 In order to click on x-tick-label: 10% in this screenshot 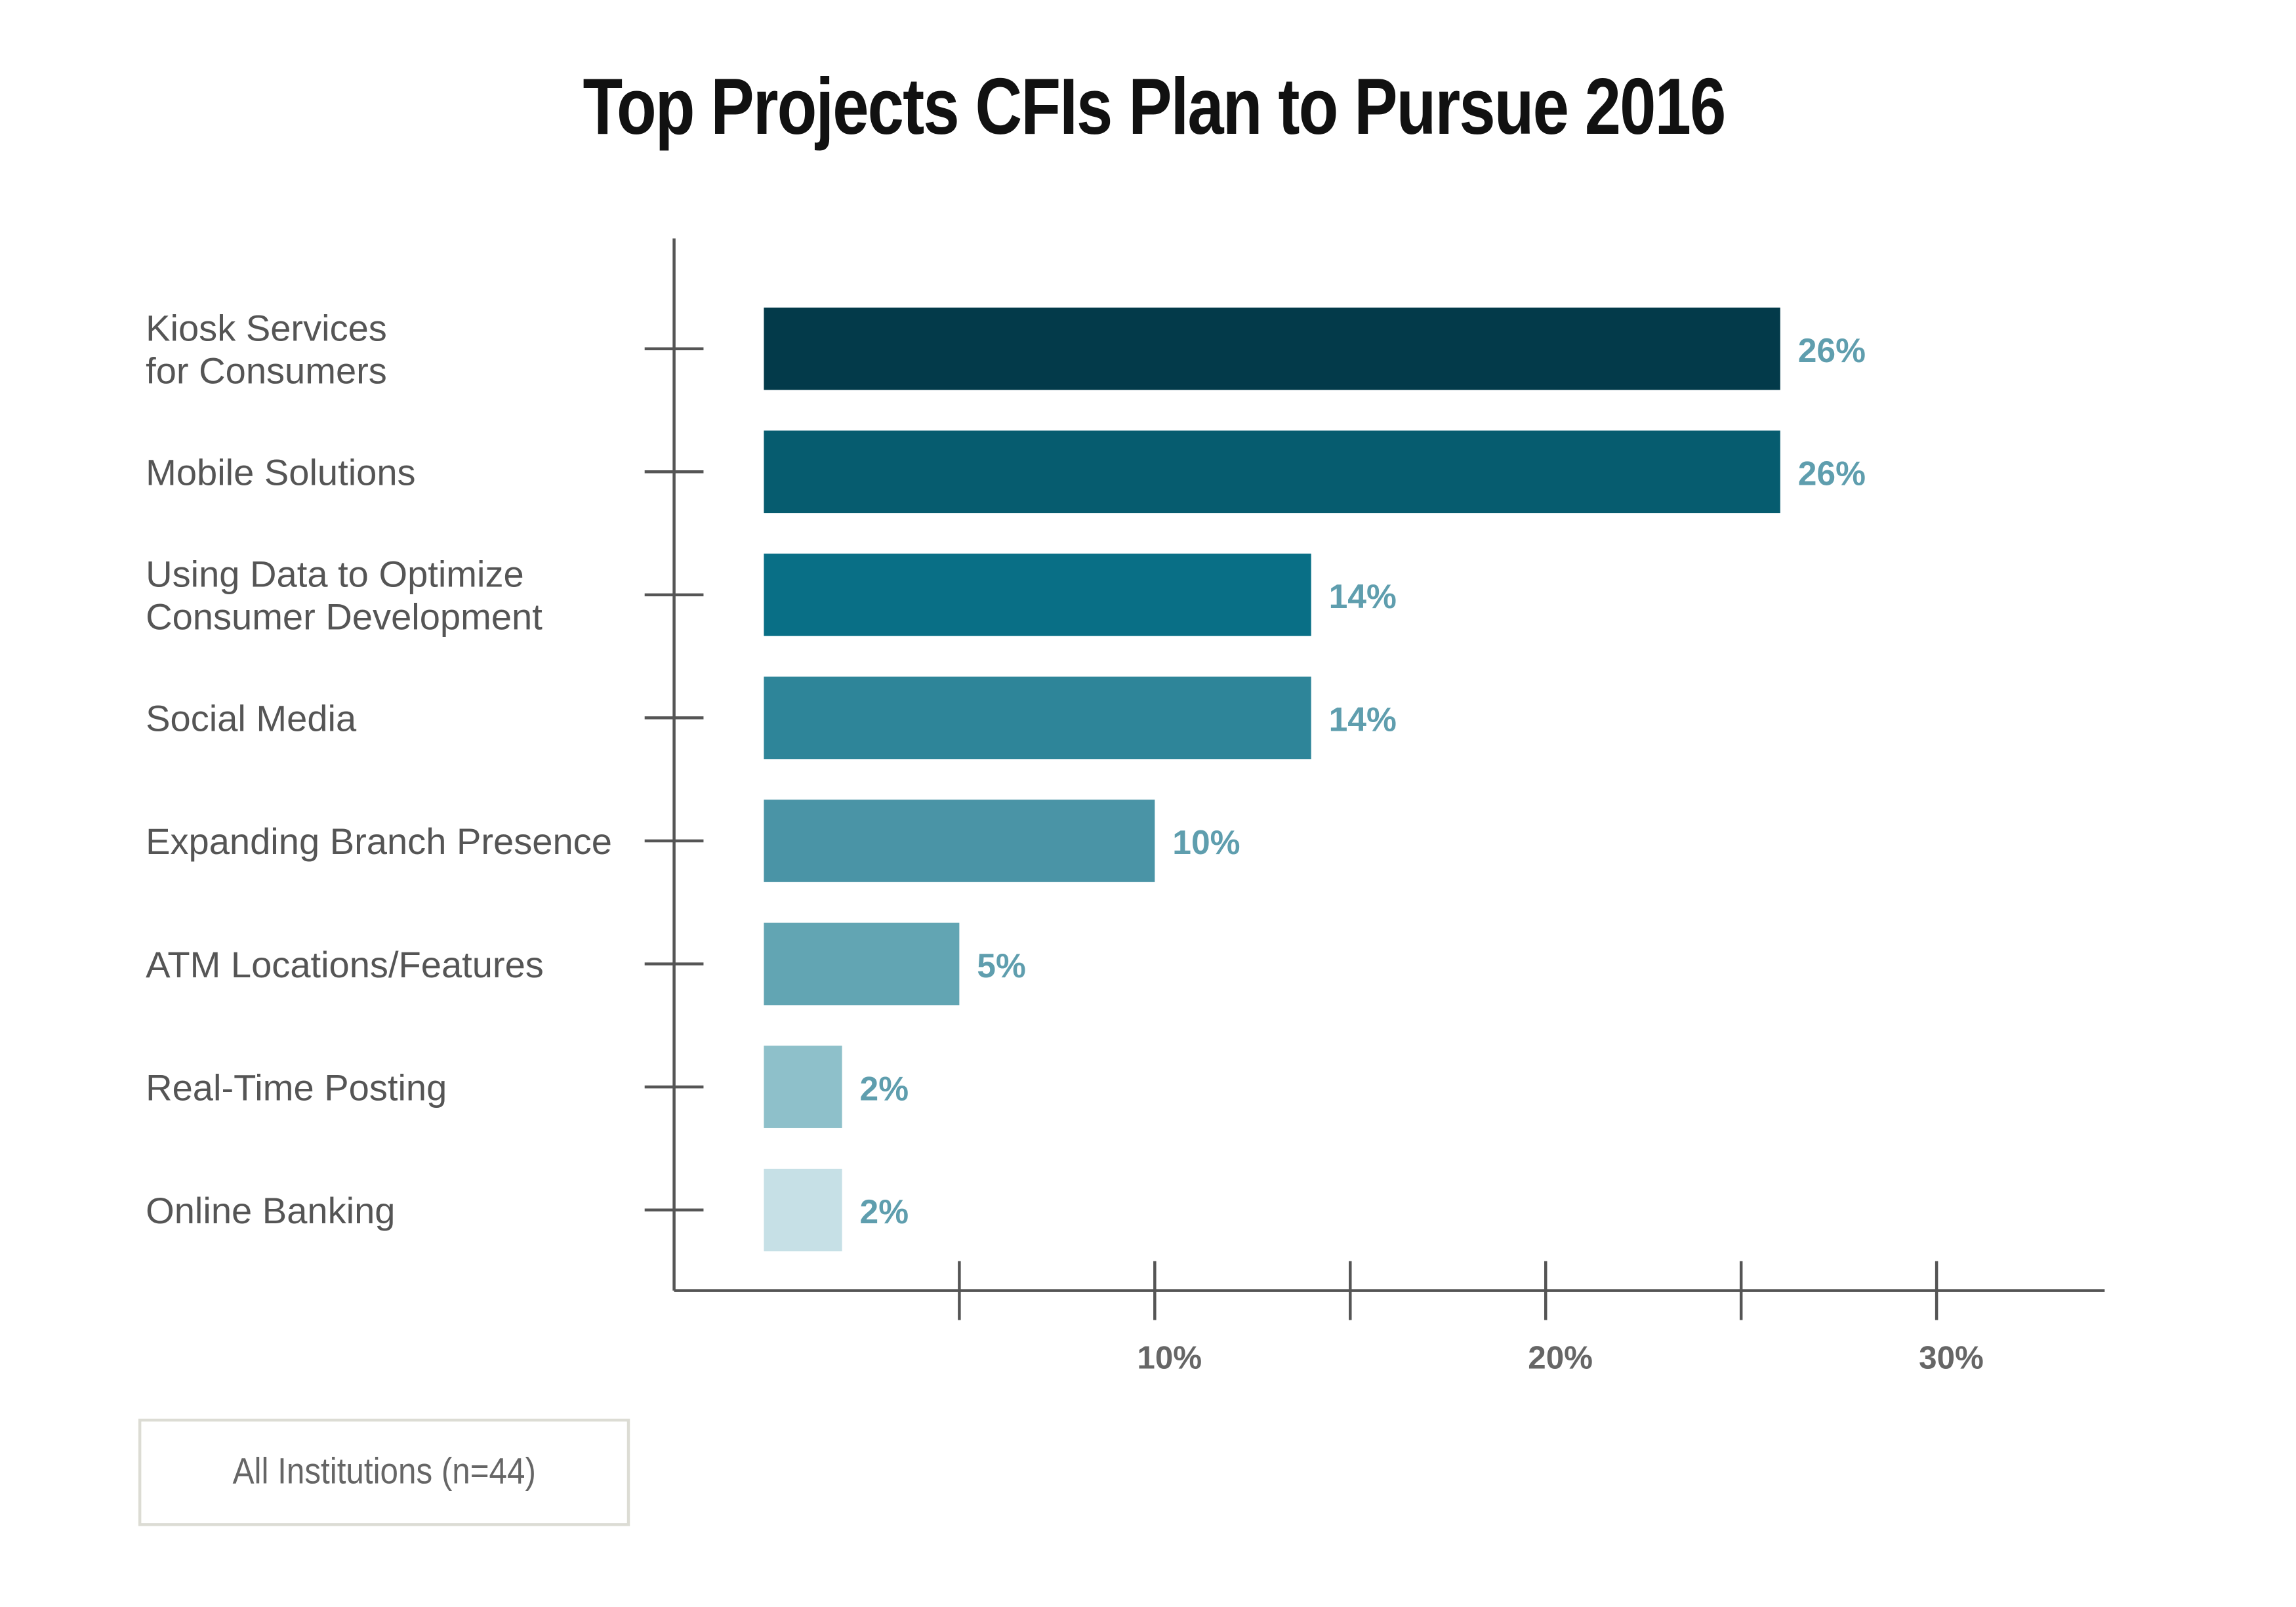, I will do `click(1169, 1358)`.